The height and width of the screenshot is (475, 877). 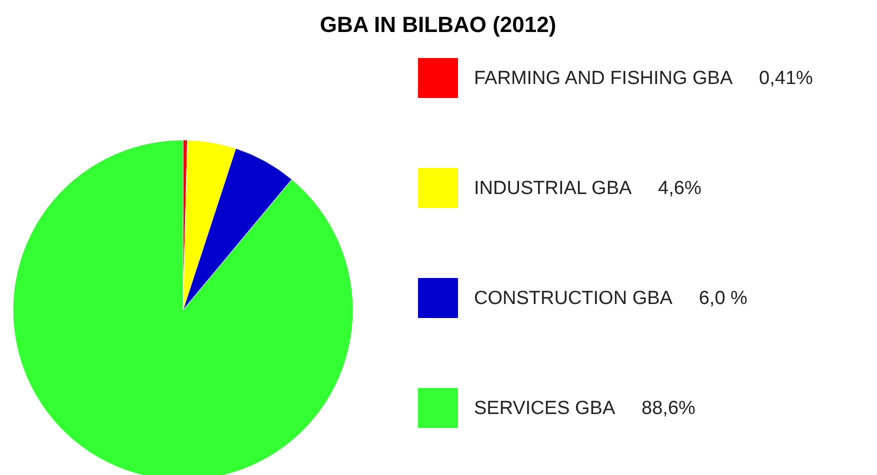 What do you see at coordinates (588, 188) in the screenshot?
I see `legend-label: INDUSTRIAL GBA 4,6%` at bounding box center [588, 188].